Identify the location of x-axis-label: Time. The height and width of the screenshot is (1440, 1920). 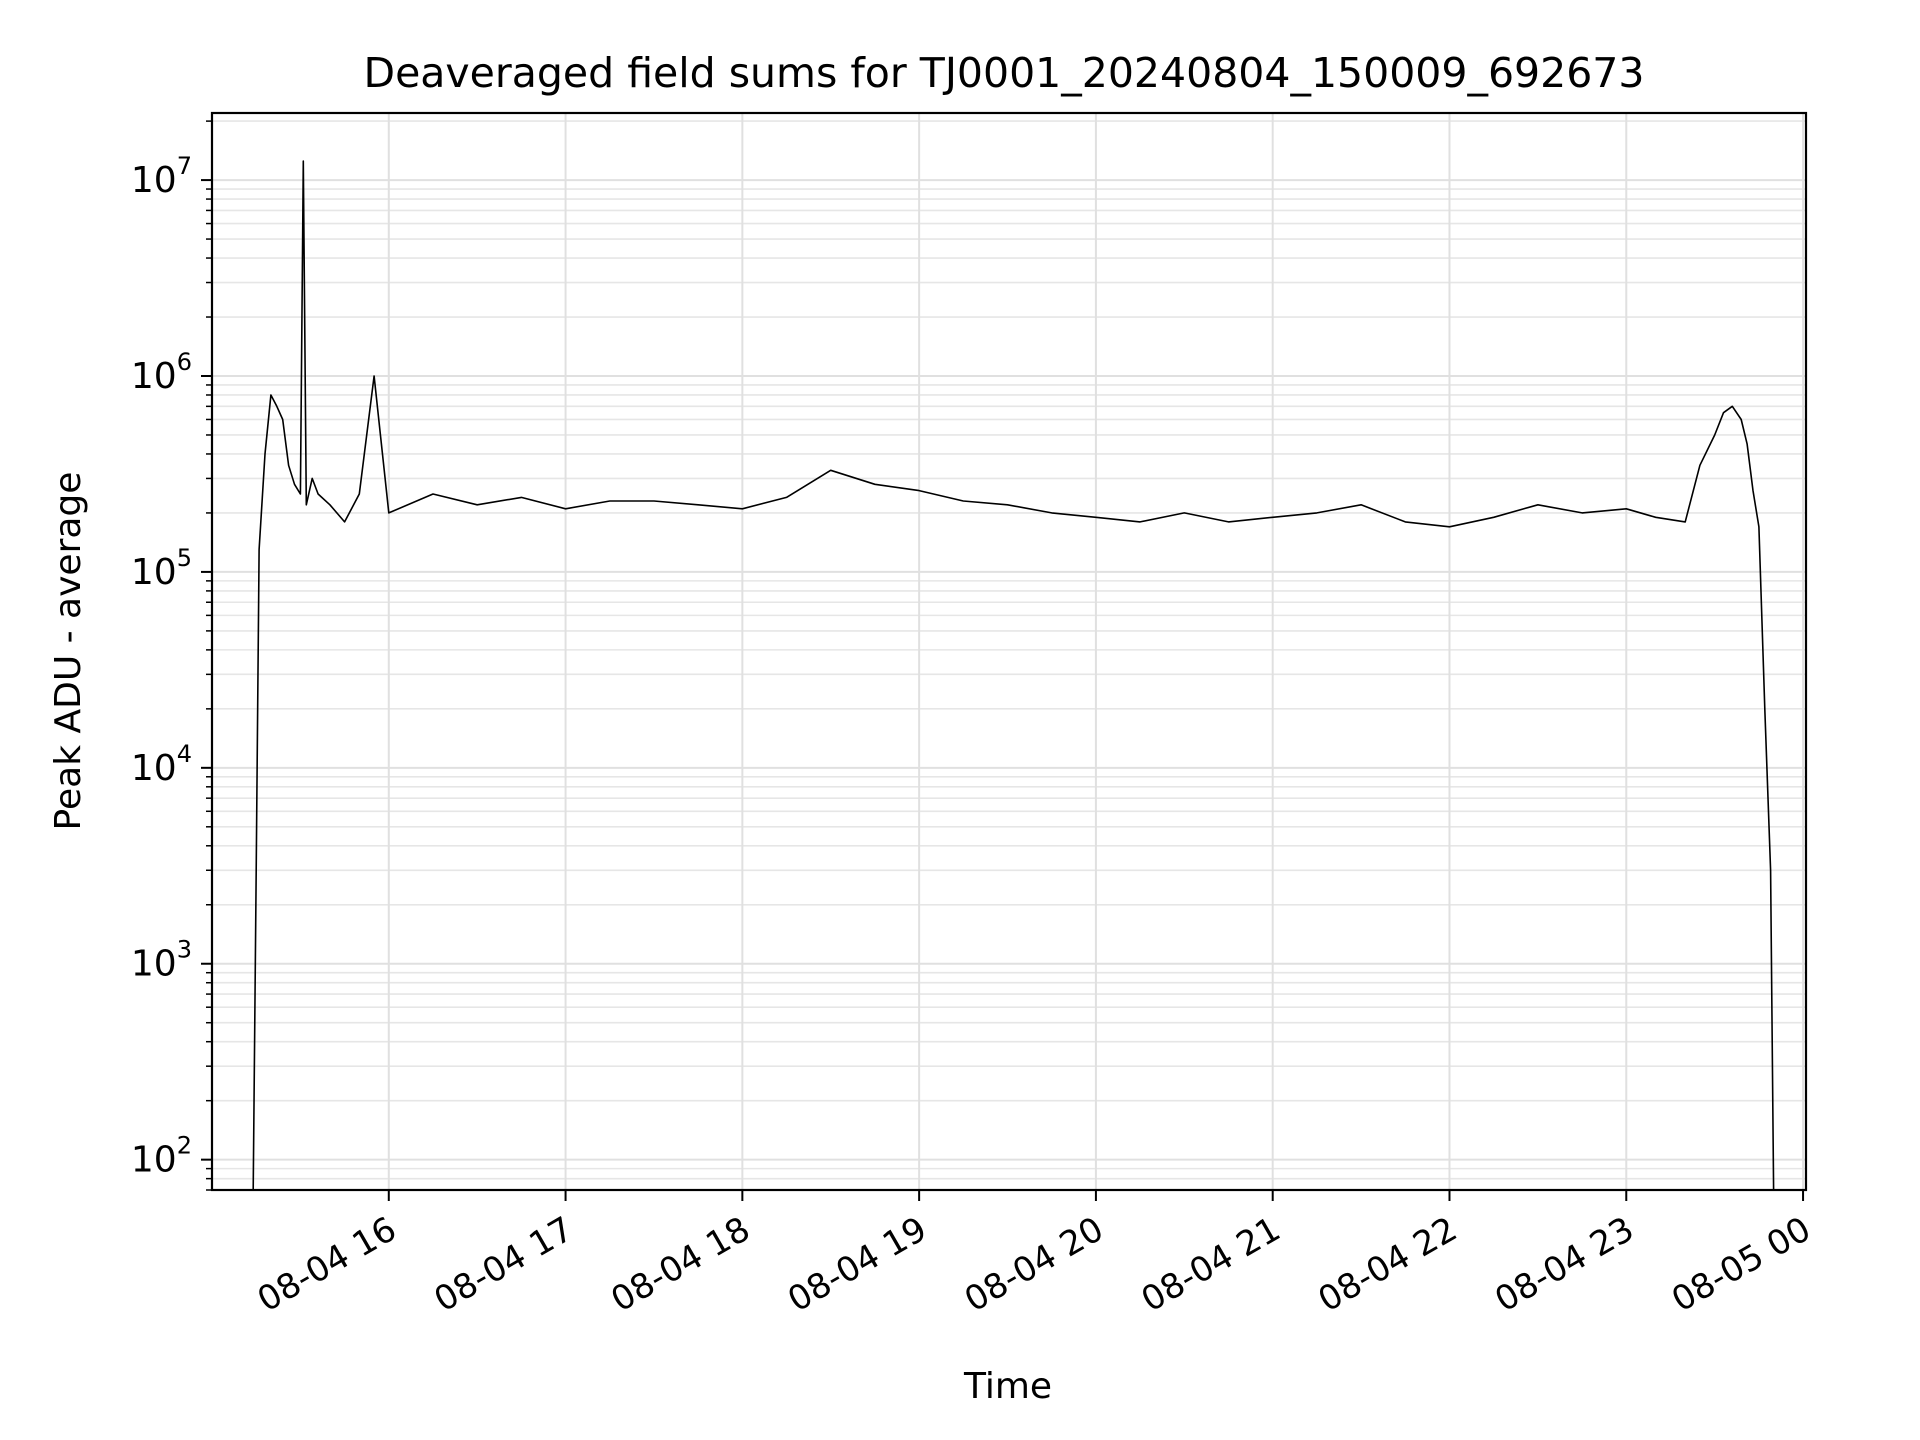
(1007, 1386).